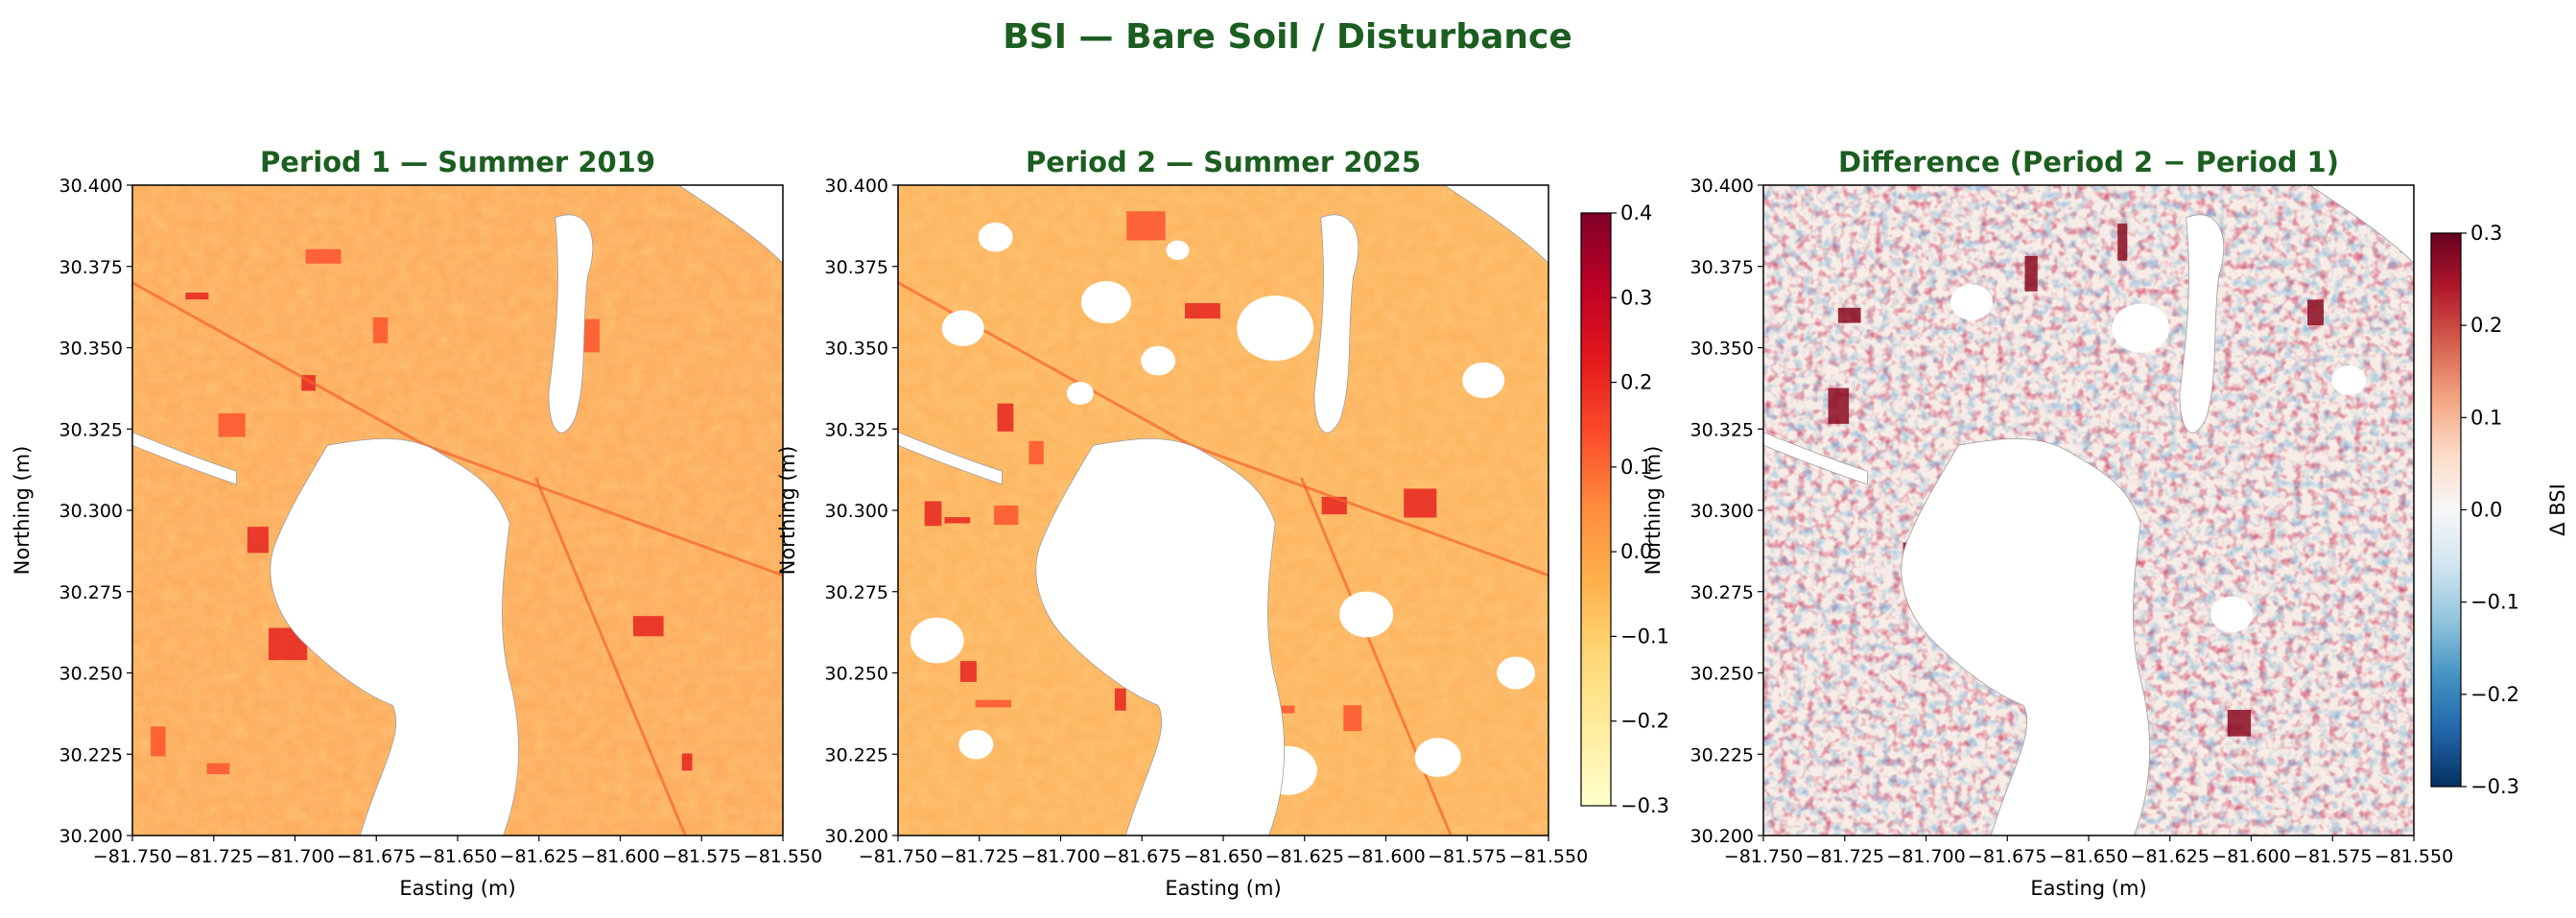  What do you see at coordinates (1288, 37) in the screenshot?
I see `figure-title: BSI — Bare Soil / Disturbance` at bounding box center [1288, 37].